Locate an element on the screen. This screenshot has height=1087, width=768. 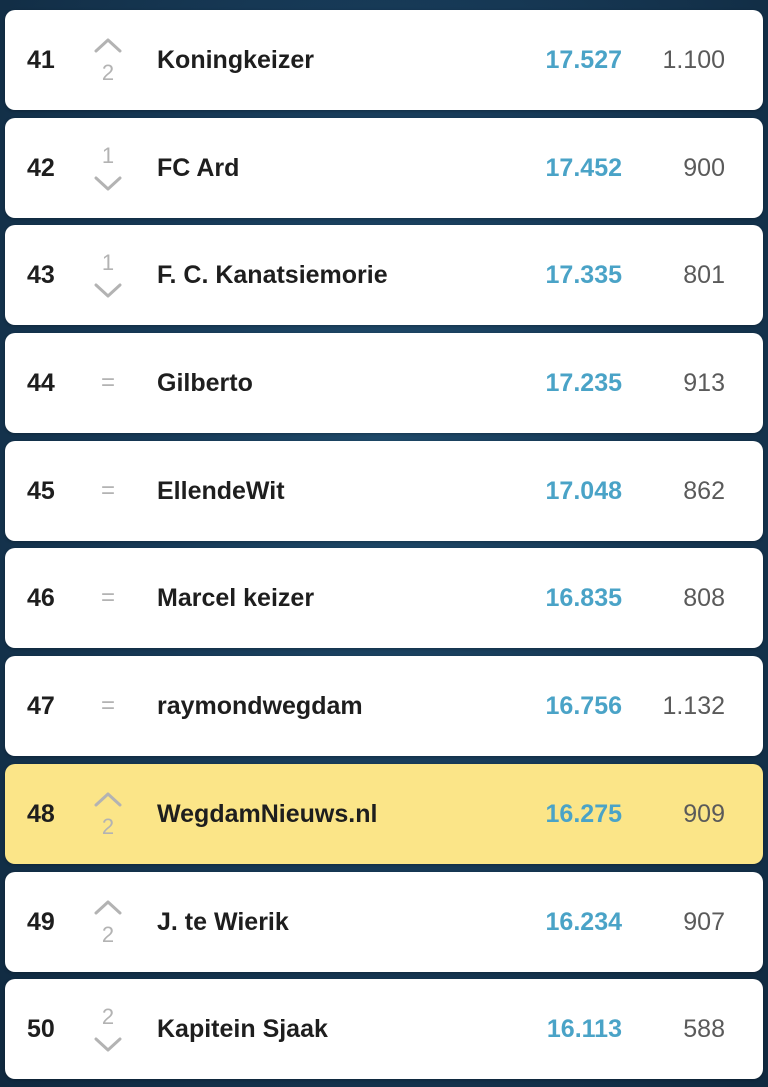
team-name: Kapitein Sjaak is located at coordinates (242, 1029).